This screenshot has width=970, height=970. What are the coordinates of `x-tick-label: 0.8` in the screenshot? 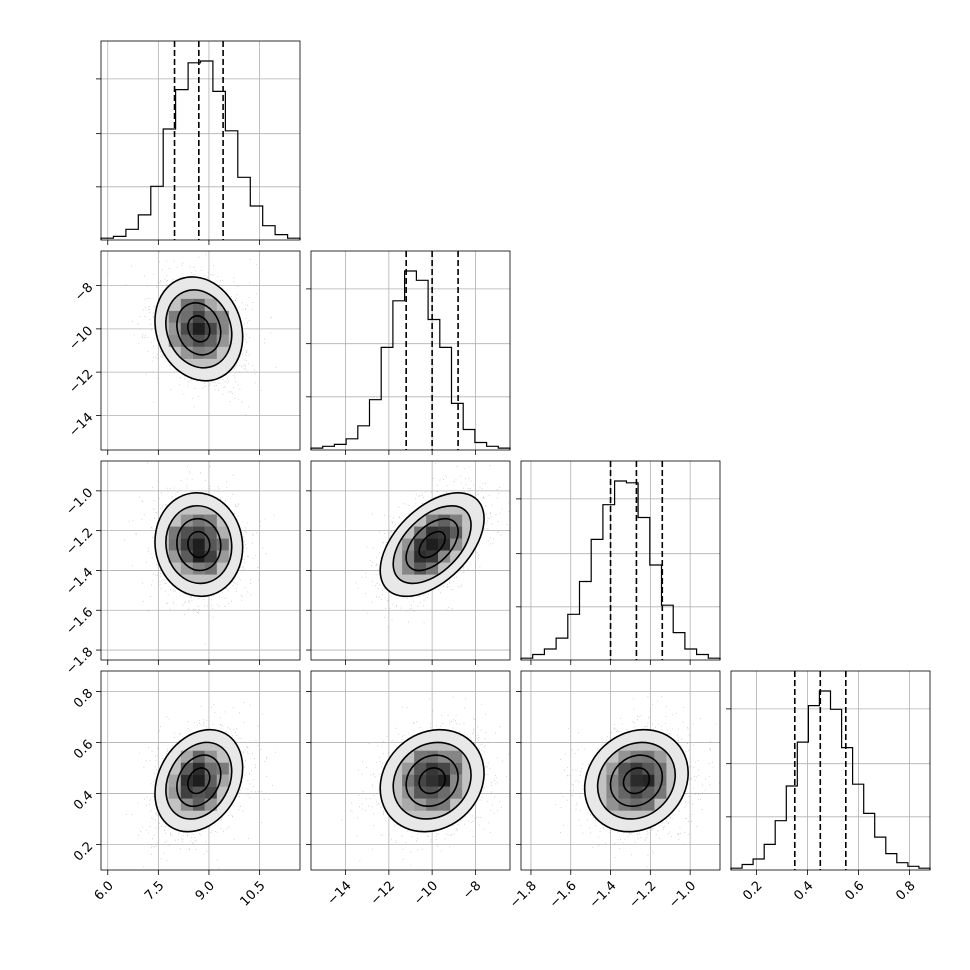 It's located at (905, 890).